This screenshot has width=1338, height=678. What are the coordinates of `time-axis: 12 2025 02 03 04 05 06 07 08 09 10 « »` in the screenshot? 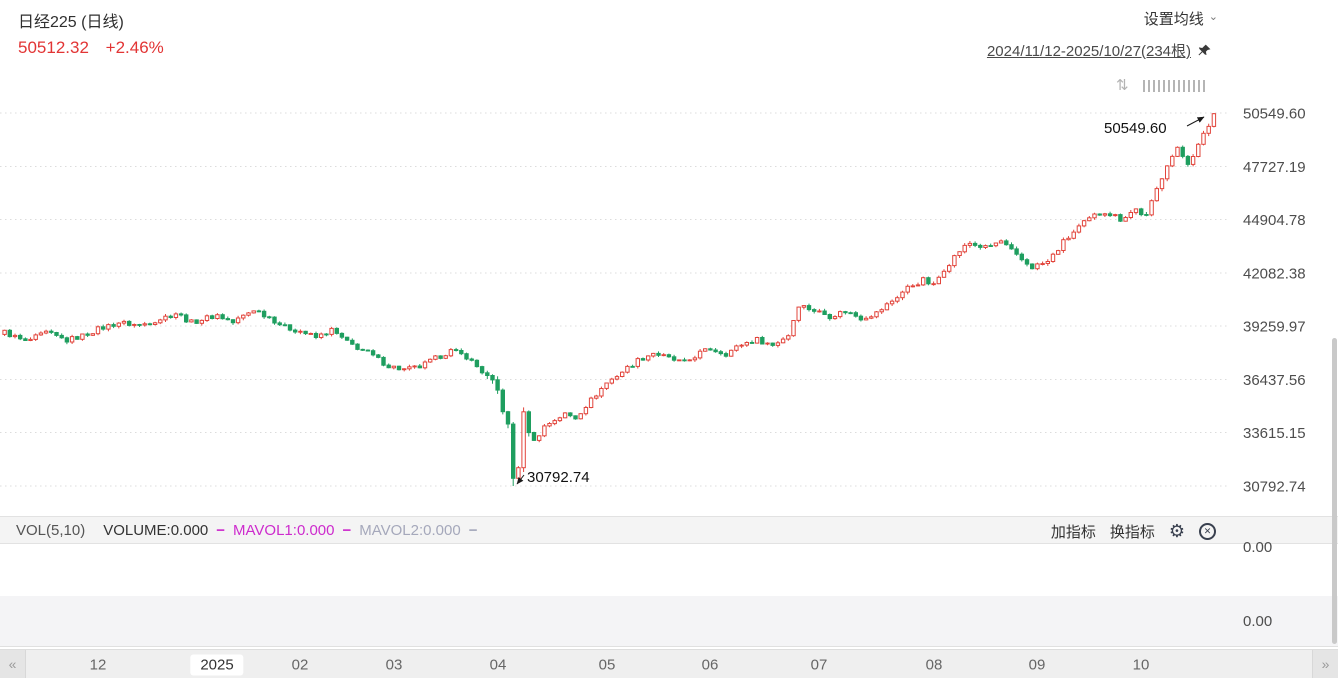 It's located at (669, 663).